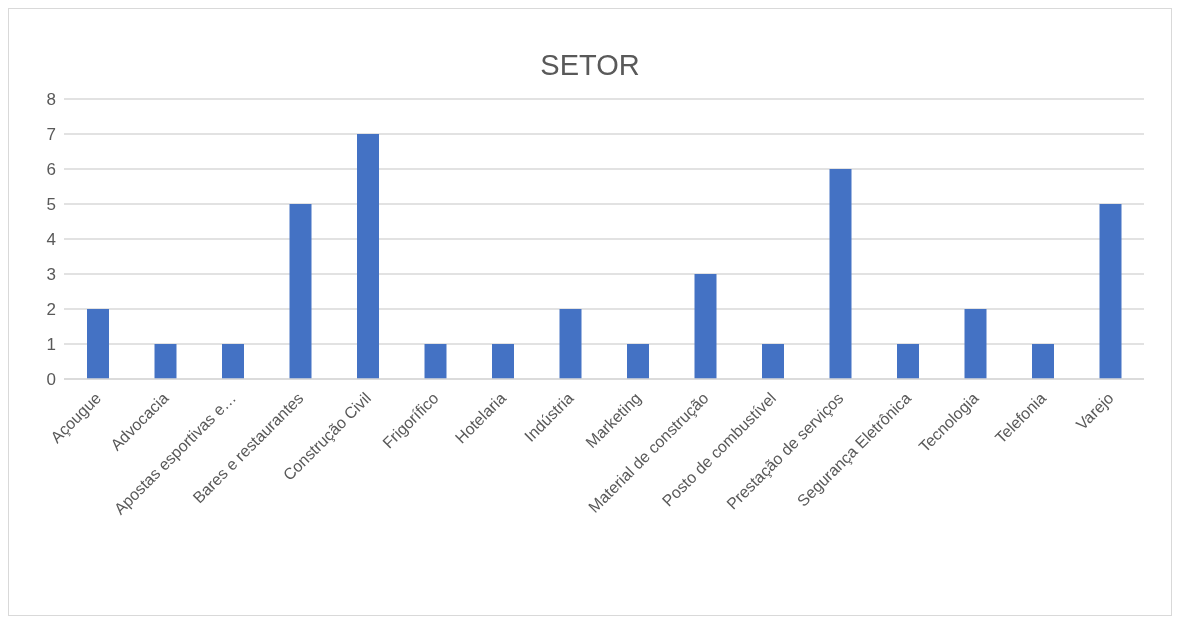  Describe the element at coordinates (51, 345) in the screenshot. I see `y-tick-label: 1` at that location.